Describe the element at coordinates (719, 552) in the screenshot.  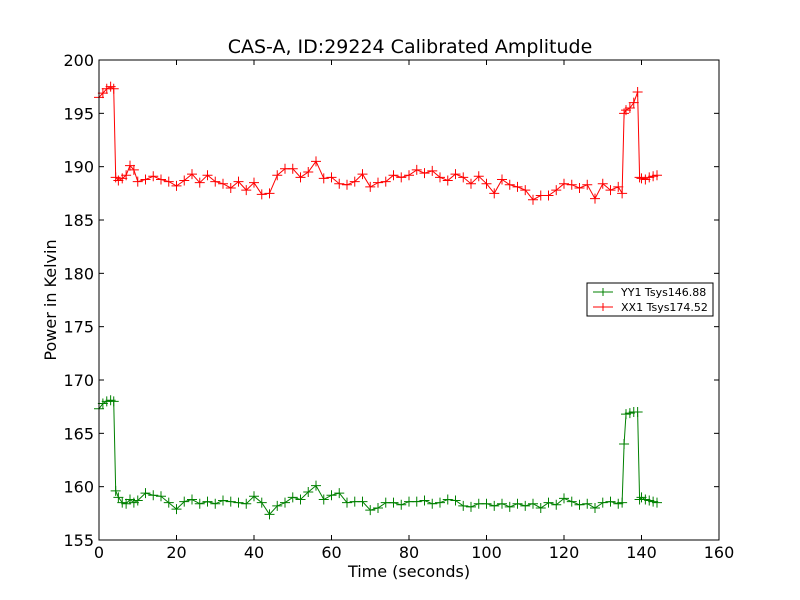
I see `x-tick-label: 160` at that location.